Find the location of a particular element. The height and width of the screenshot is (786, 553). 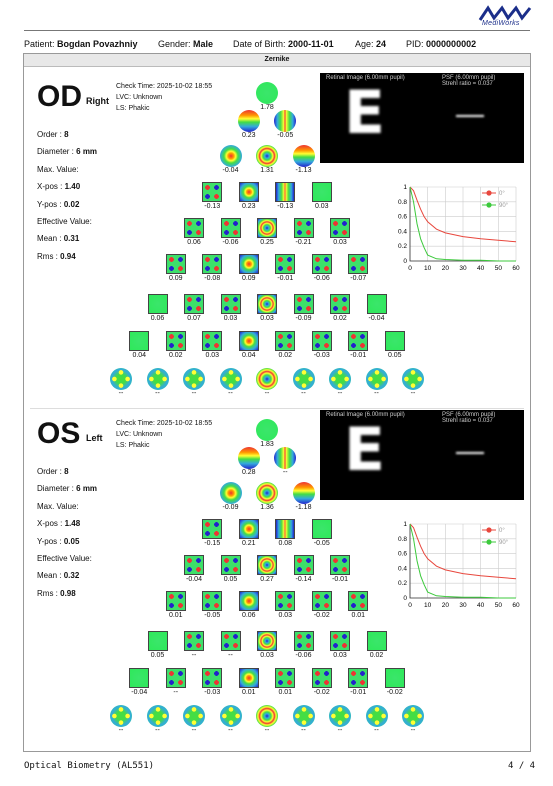

zernike-value-8-5: -- is located at coordinates (303, 393).